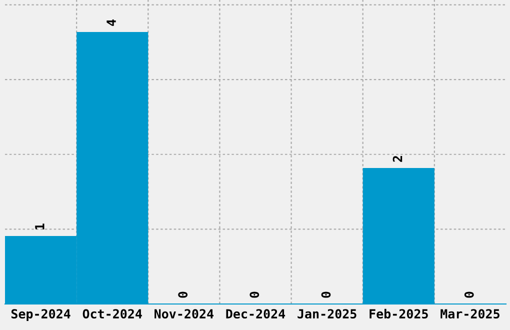  What do you see at coordinates (40, 315) in the screenshot?
I see `x-tick-label: Sep-2024` at bounding box center [40, 315].